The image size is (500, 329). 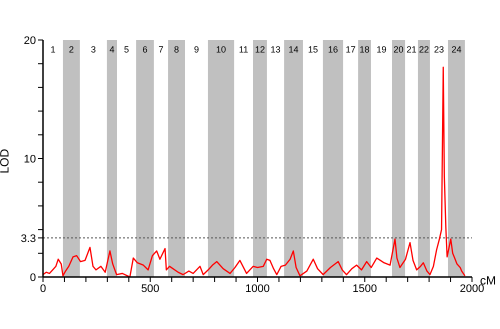 I want to click on annotation: 23, so click(x=439, y=49).